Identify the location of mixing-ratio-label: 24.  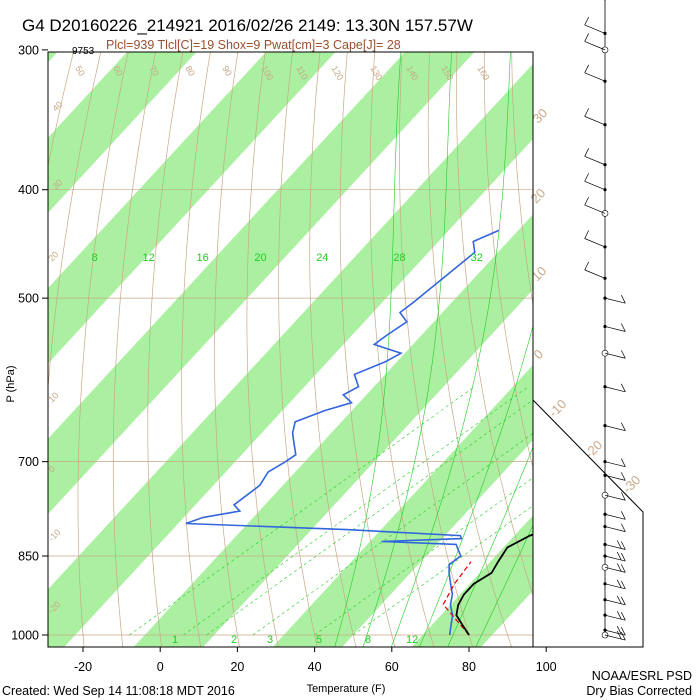
(322, 258).